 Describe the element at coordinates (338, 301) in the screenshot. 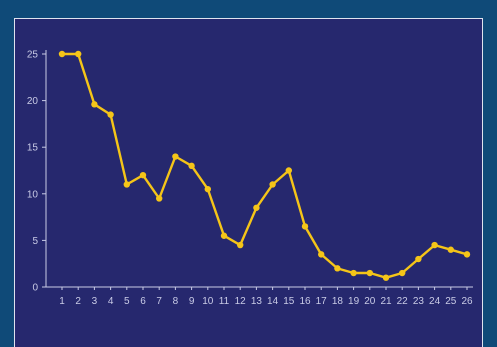

I see `x-tick-label: 18` at that location.